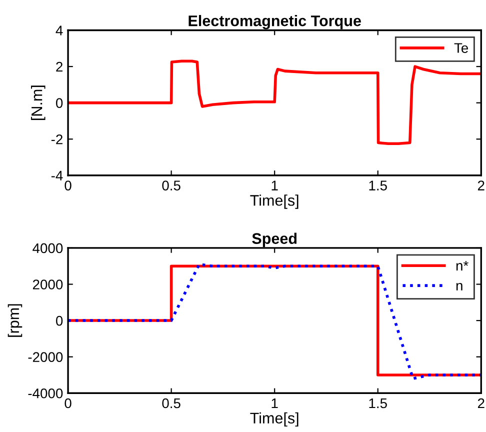  Describe the element at coordinates (459, 286) in the screenshot. I see `legend-label: n` at that location.